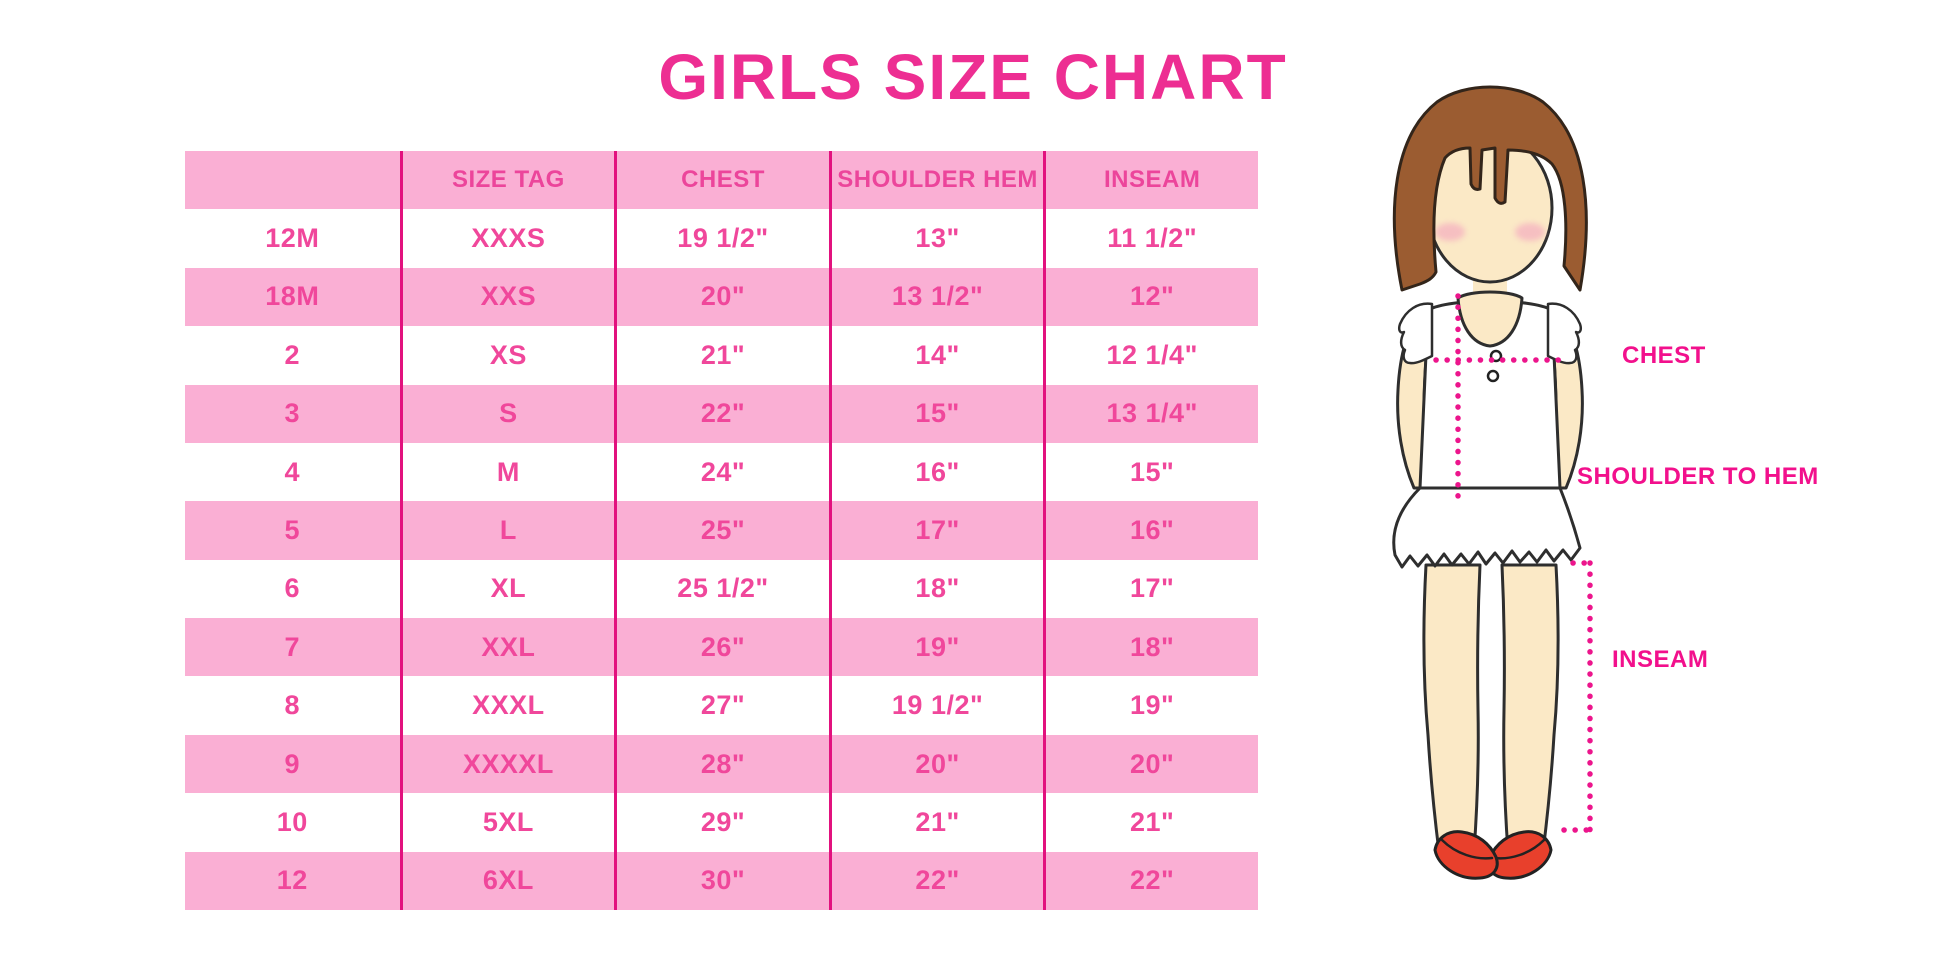  What do you see at coordinates (936, 355) in the screenshot?
I see `table-cell: 14"` at bounding box center [936, 355].